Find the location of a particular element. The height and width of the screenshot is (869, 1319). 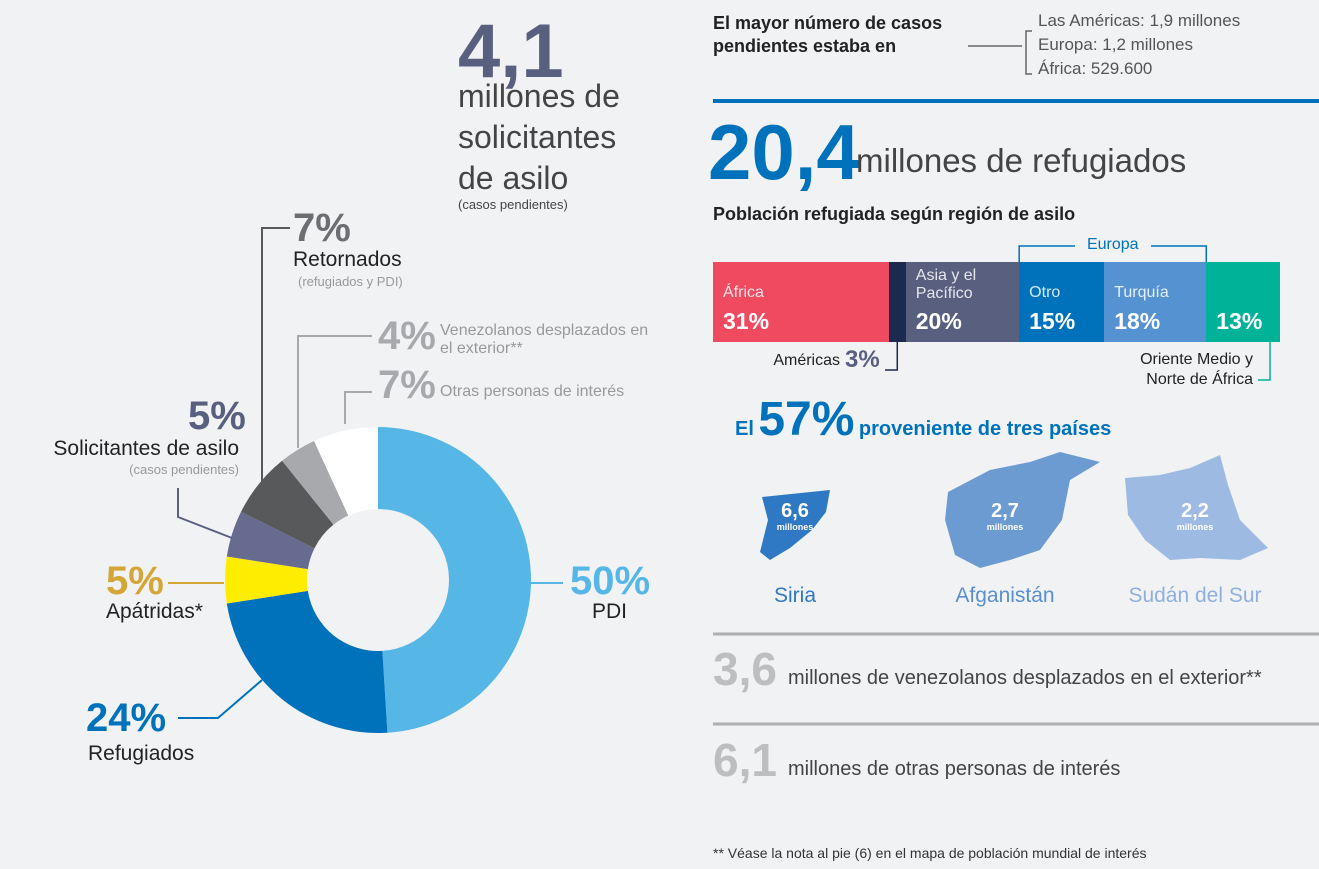

big-number: 20,4 is located at coordinates (784, 152).